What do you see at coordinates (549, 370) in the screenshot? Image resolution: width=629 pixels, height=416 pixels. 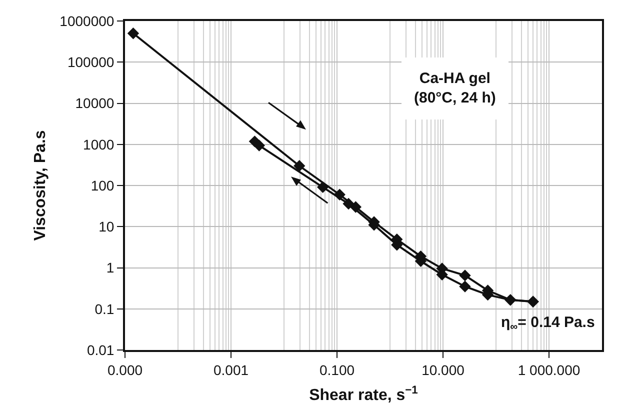 I see `x-tick-label: 1 000.000` at bounding box center [549, 370].